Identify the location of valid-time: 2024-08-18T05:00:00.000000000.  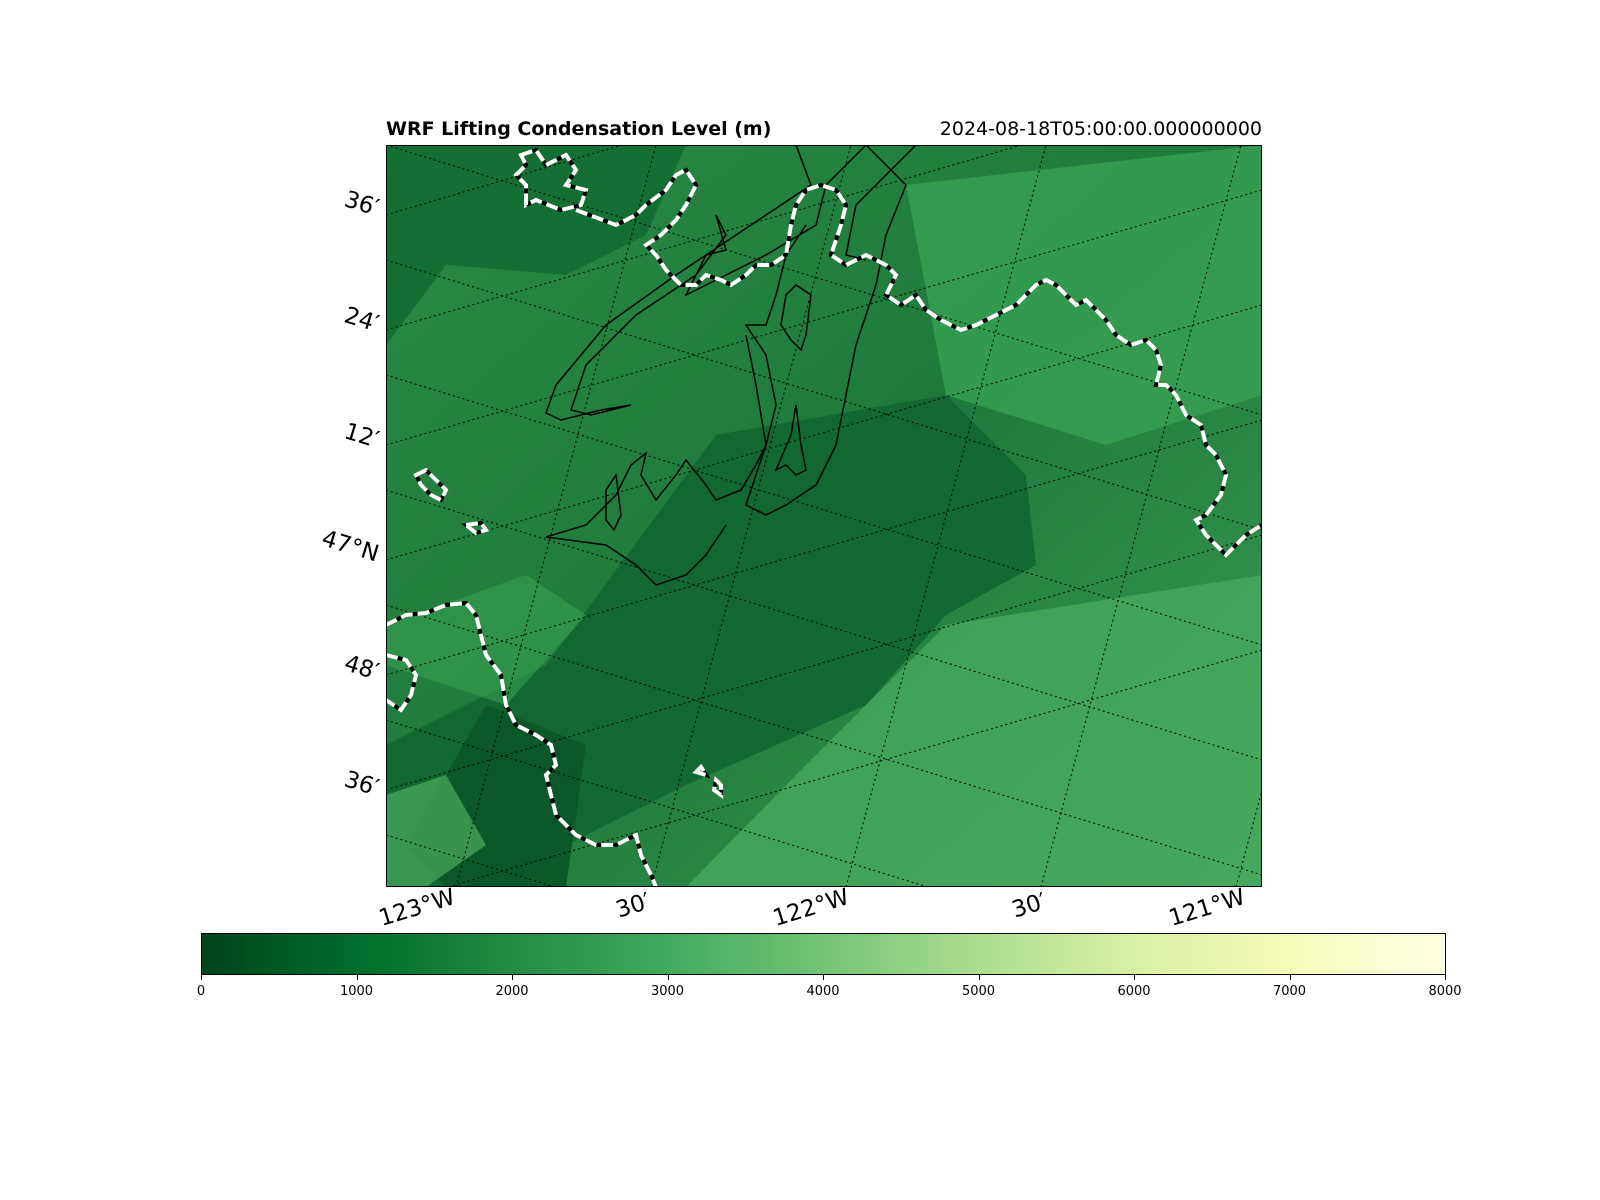
(1100, 129).